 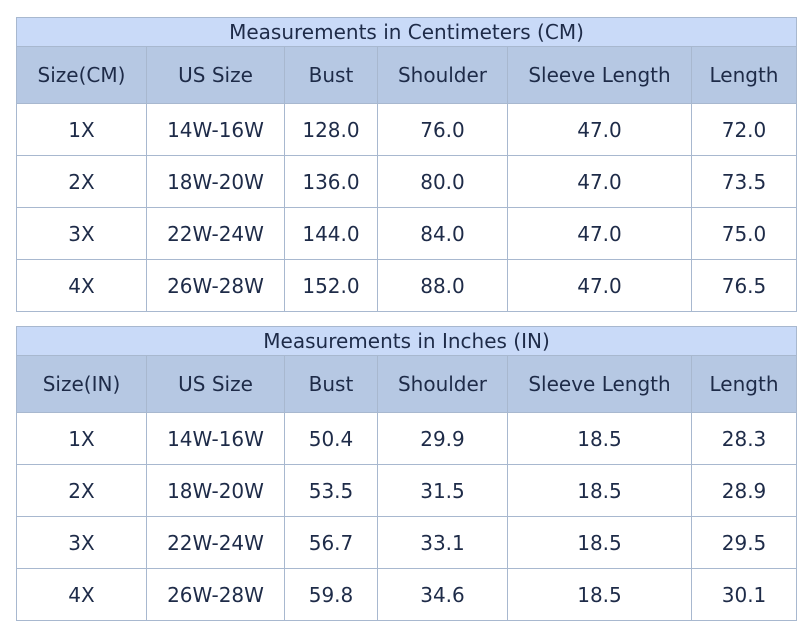 I want to click on data-row: 4X 26W-28W 152.0 88.0 47.0 76.5, so click(x=406, y=285).